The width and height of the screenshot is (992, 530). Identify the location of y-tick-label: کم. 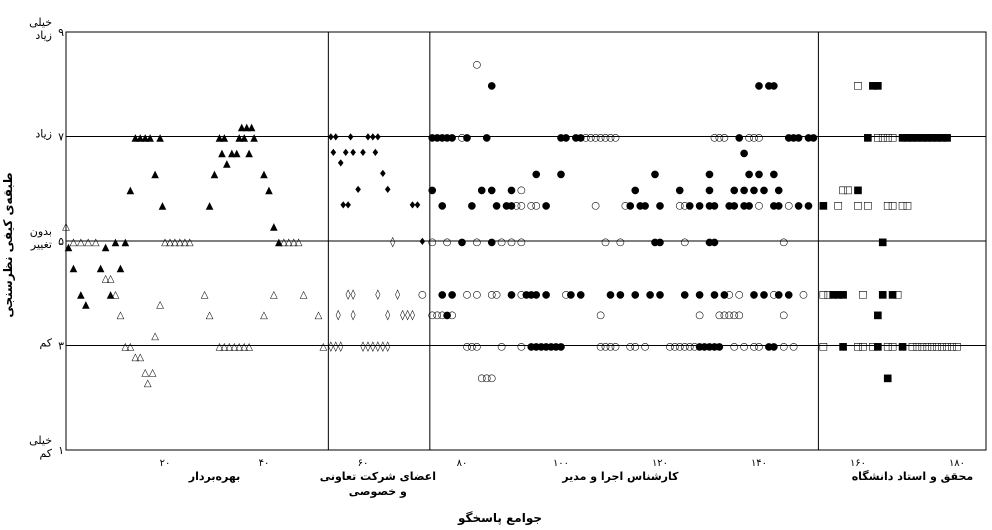
(45, 343).